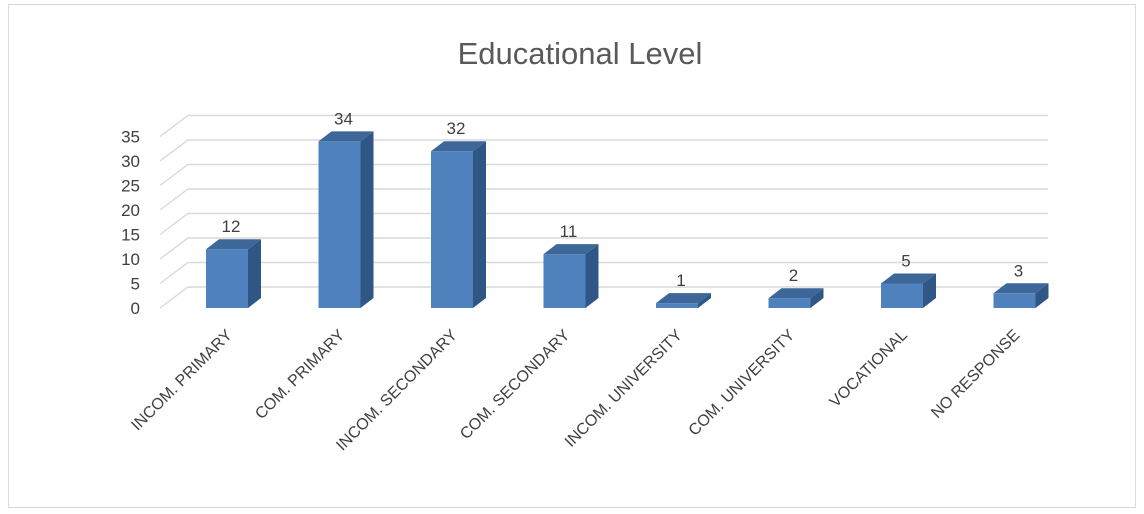 The image size is (1144, 514). I want to click on y-tick-label: 35, so click(130, 137).